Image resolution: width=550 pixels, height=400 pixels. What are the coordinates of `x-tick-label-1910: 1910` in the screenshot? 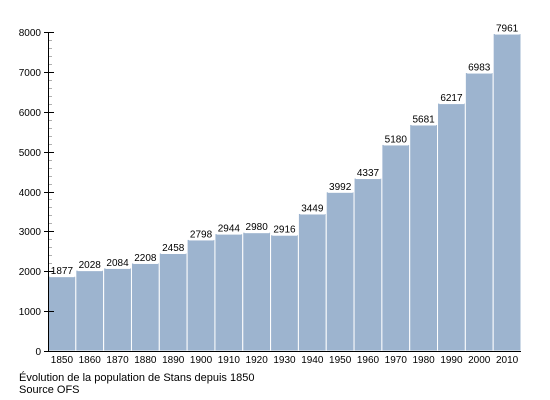 It's located at (229, 360).